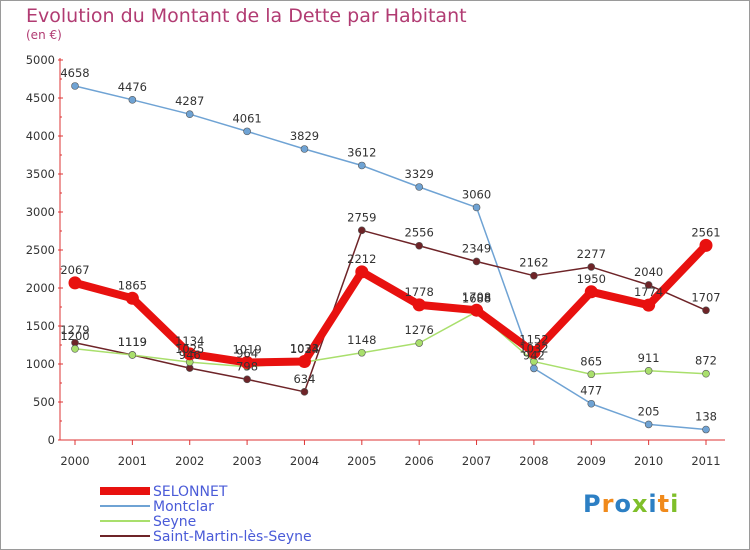  What do you see at coordinates (390, 343) in the screenshot?
I see `series-line-seyne` at bounding box center [390, 343].